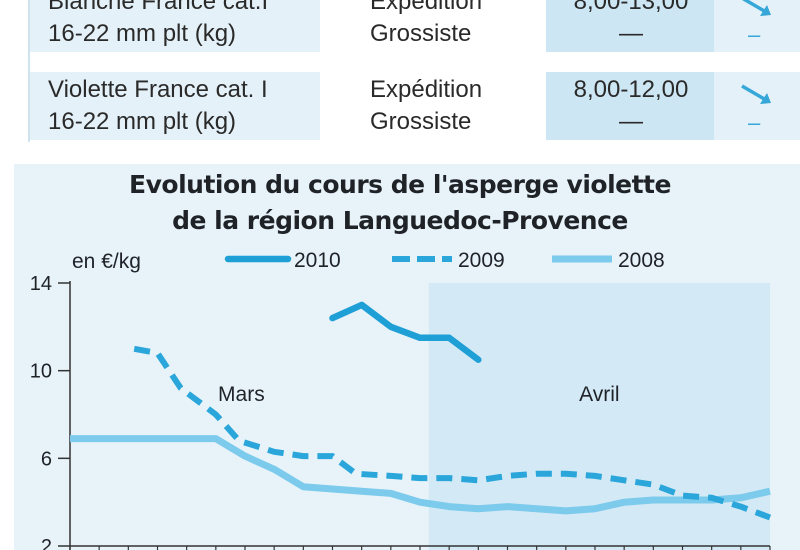 Image resolution: width=800 pixels, height=550 pixels. Describe the element at coordinates (444, 260) in the screenshot. I see `legend: 2010 2009 2008` at that location.